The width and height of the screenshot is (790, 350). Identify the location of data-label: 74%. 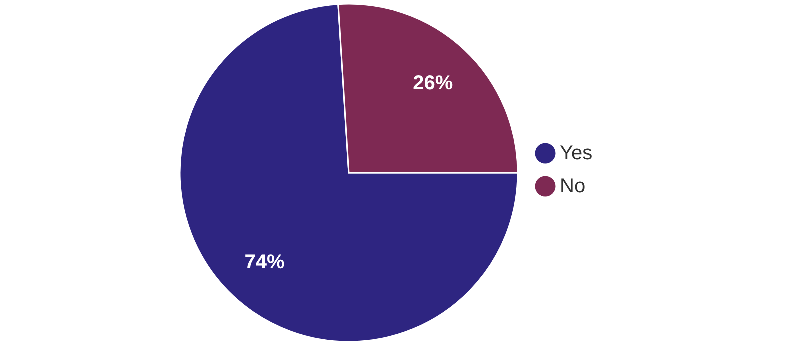
(265, 263).